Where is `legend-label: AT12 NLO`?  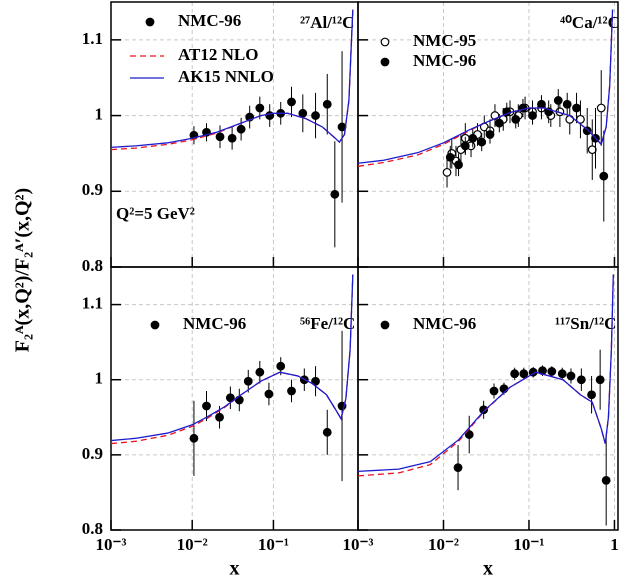 legend-label: AT12 NLO is located at coordinates (218, 54).